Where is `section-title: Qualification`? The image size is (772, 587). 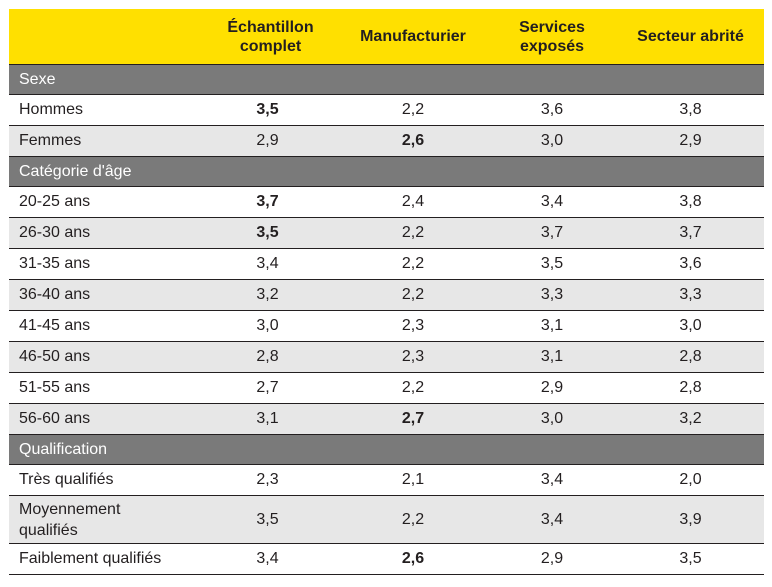
section-title: Qualification is located at coordinates (386, 449).